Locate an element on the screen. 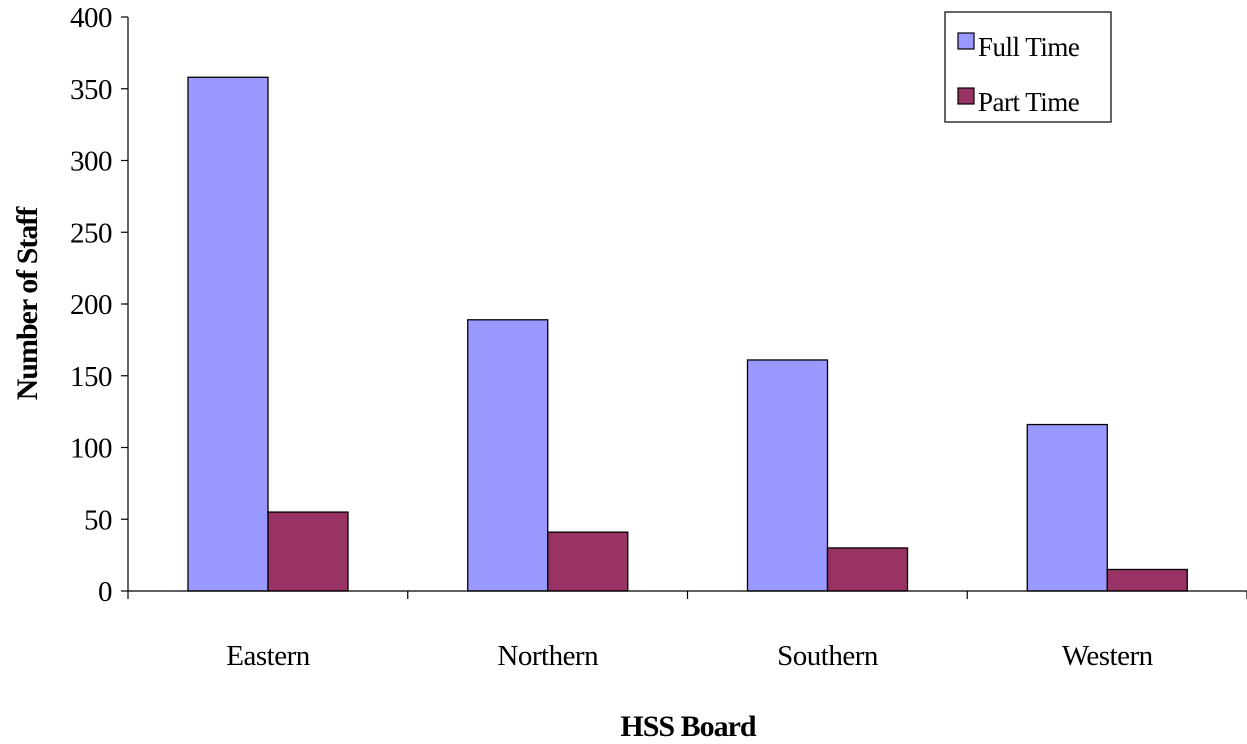 The image size is (1247, 744). bar-full-time-southern is located at coordinates (787, 475).